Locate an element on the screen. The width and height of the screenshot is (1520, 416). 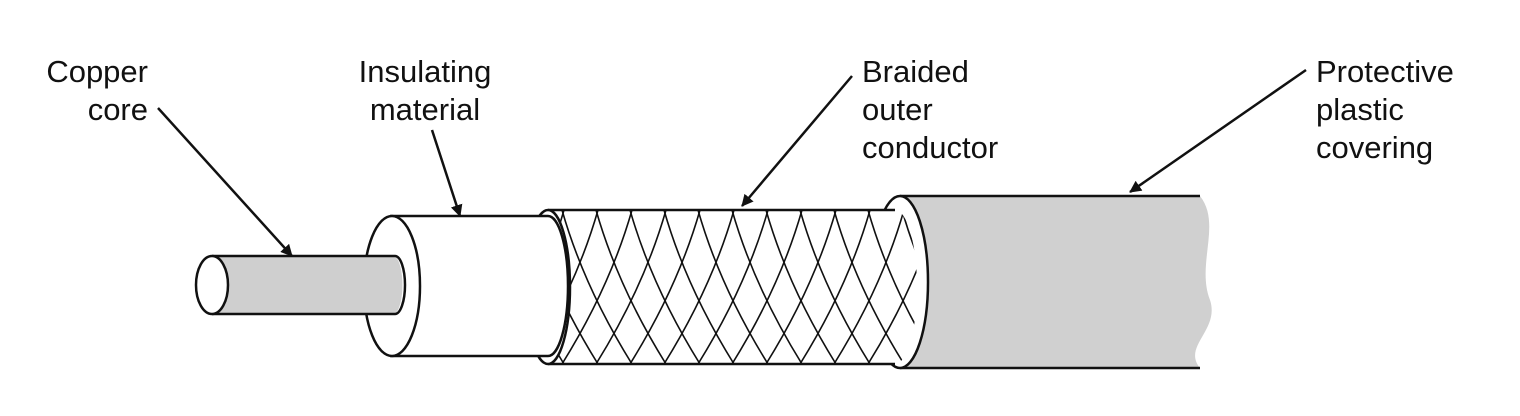
label-copper-core-line2: core is located at coordinates (117, 109).